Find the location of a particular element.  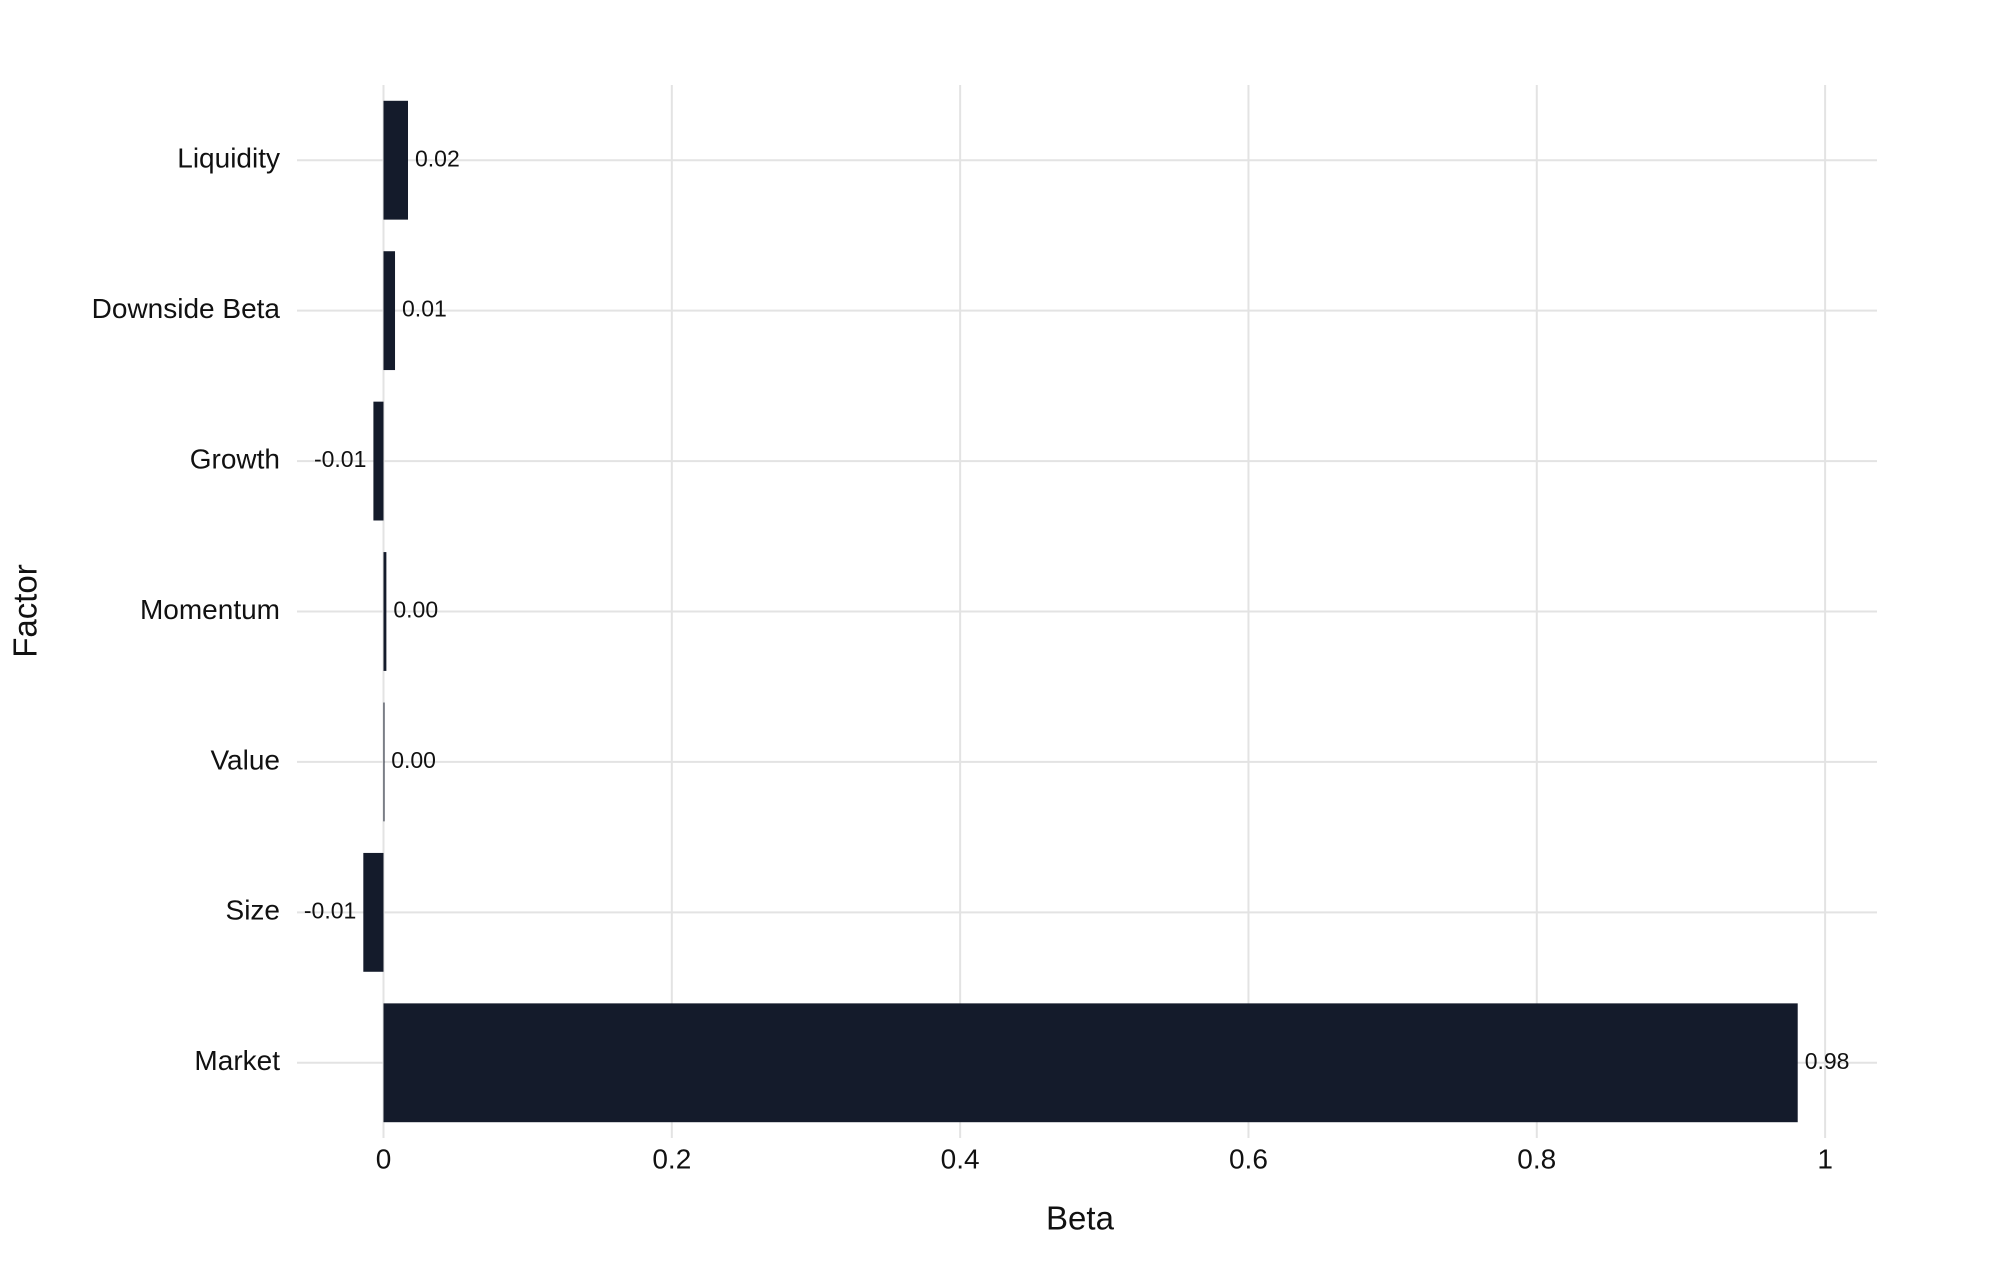

y-tick-label: Size is located at coordinates (253, 910).